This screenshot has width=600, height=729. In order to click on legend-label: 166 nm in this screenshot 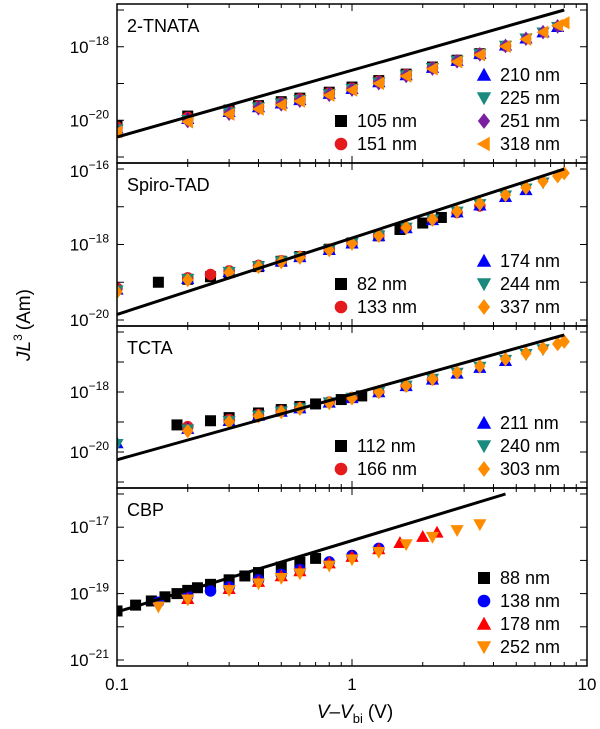, I will do `click(387, 469)`.